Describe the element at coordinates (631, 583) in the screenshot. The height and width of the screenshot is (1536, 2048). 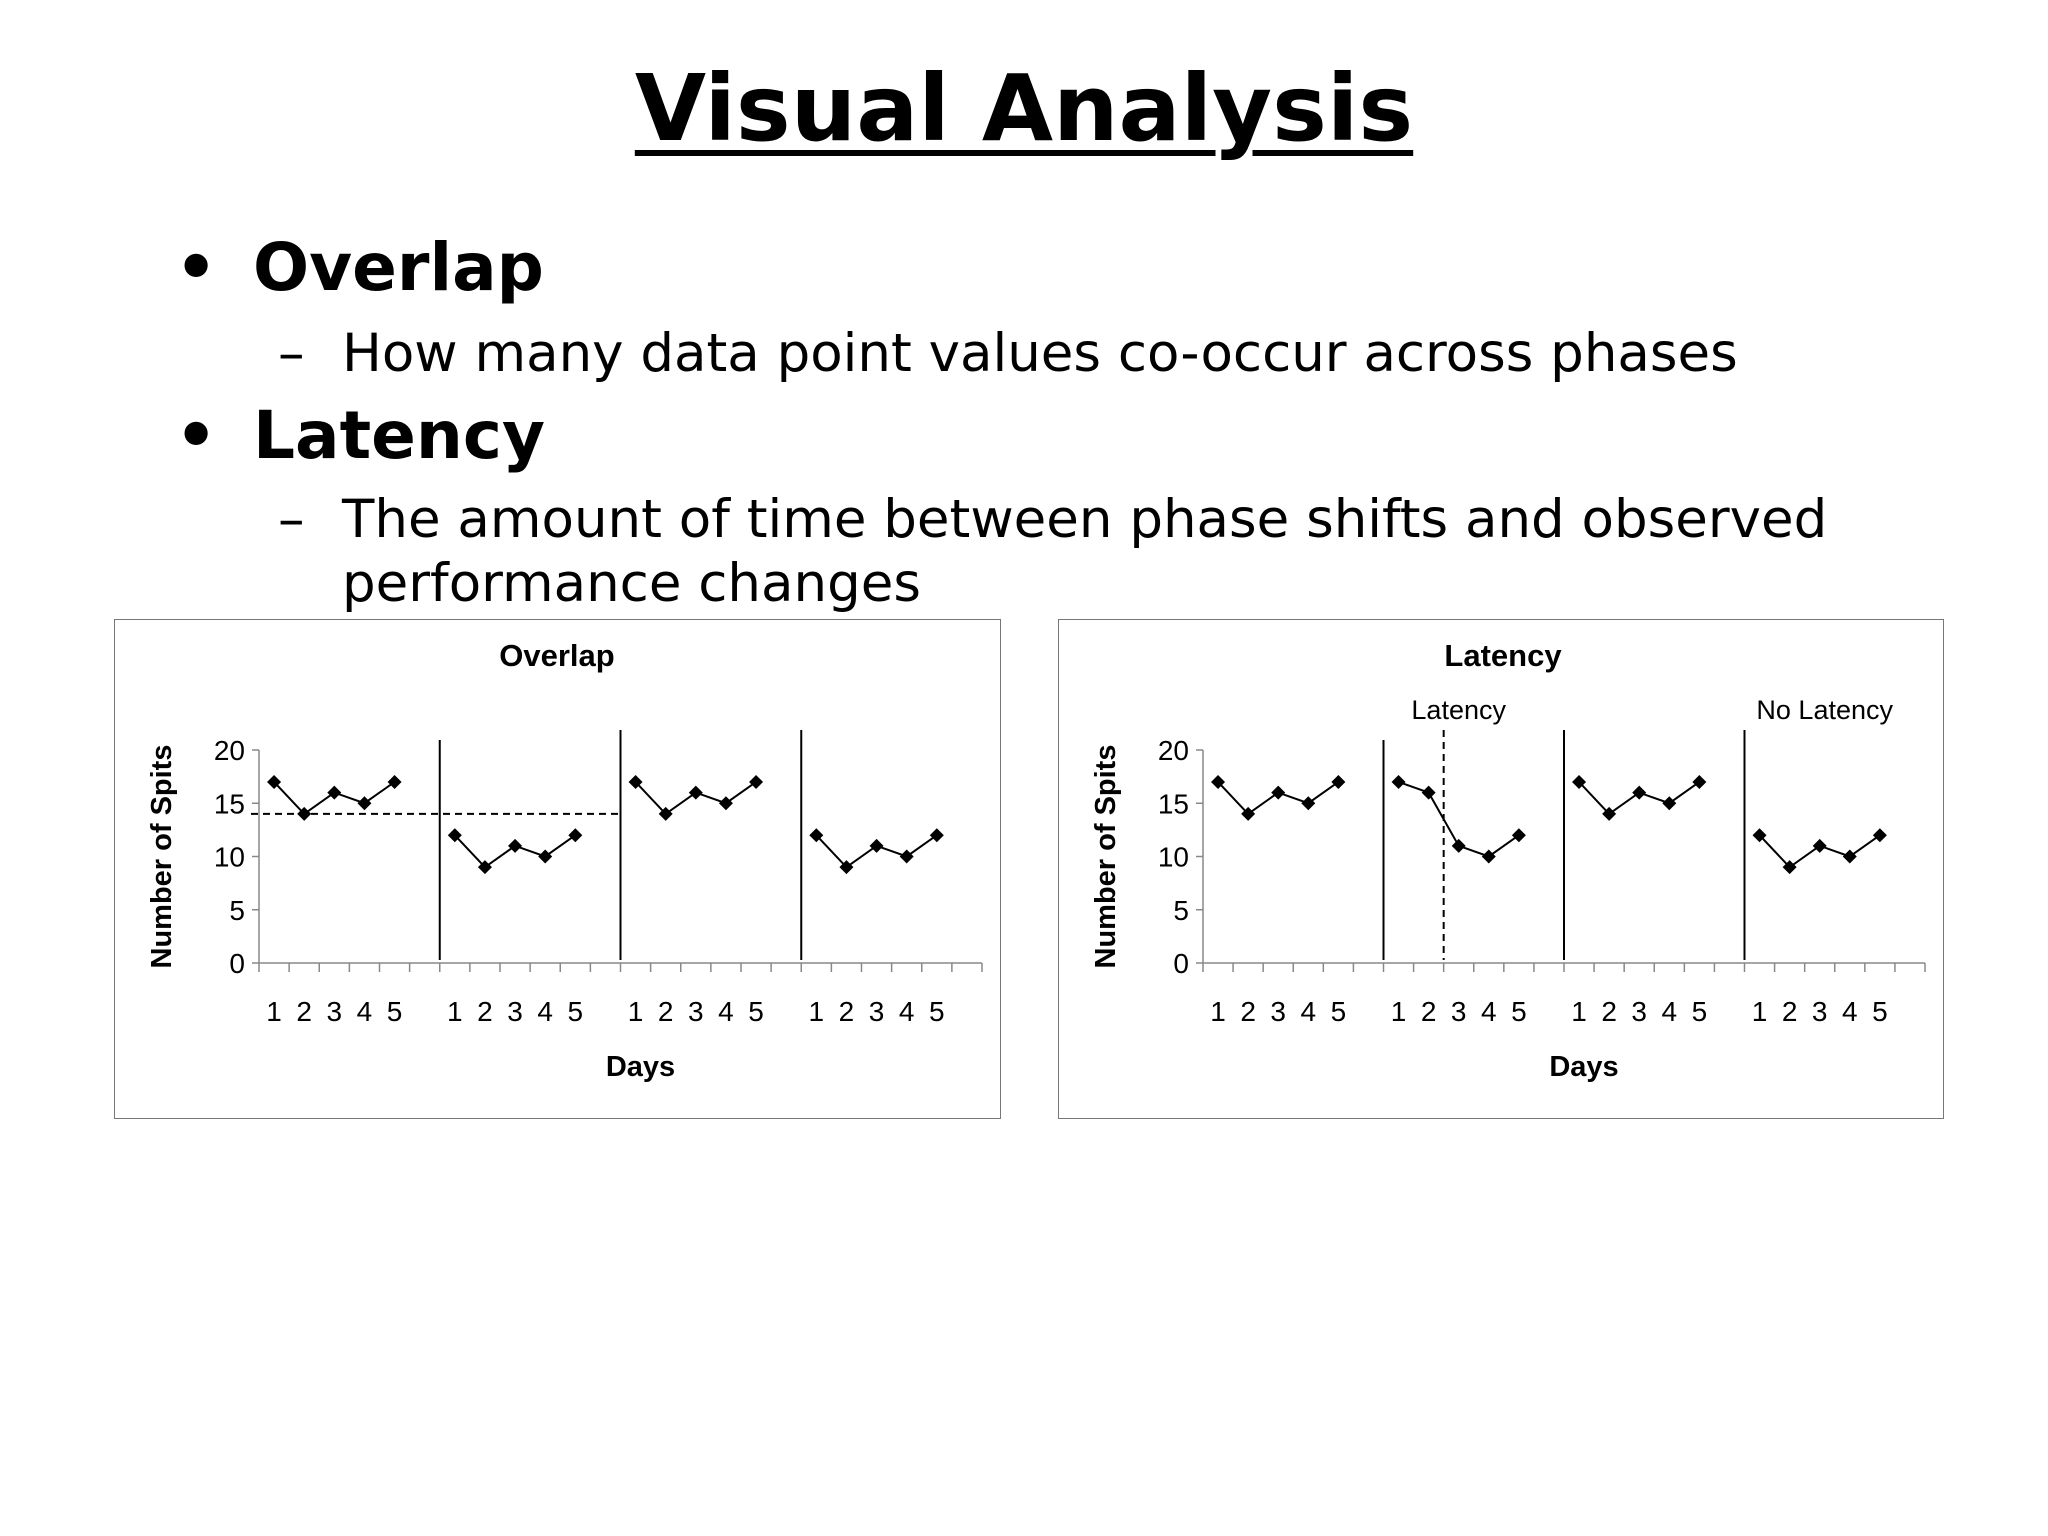
I see `sub-bullet-latency-line2: performance changes` at that location.